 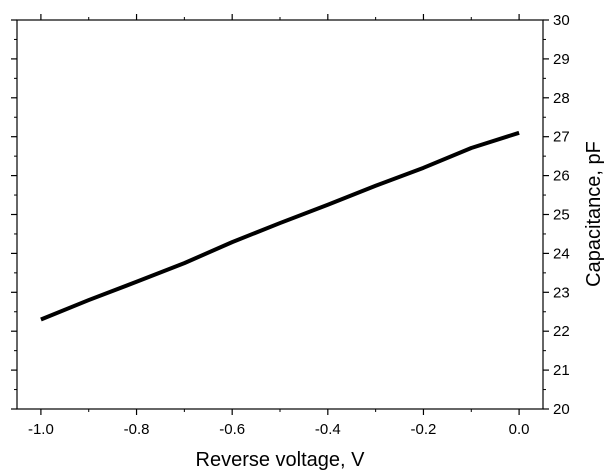 What do you see at coordinates (137, 429) in the screenshot?
I see `x-tick-label: -0.8` at bounding box center [137, 429].